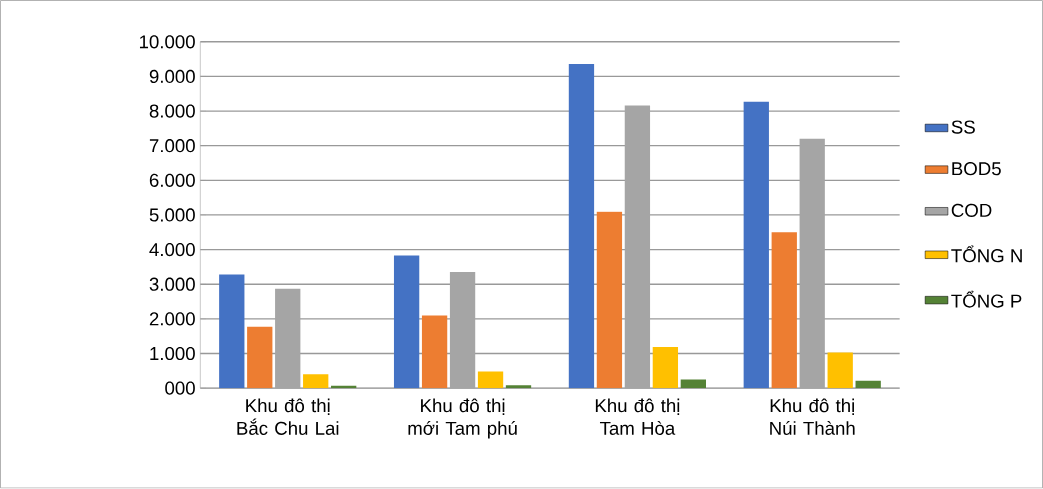 Image resolution: width=1043 pixels, height=489 pixels. I want to click on x-tick-label: Khu đô thị Tam Hòa, so click(637, 417).